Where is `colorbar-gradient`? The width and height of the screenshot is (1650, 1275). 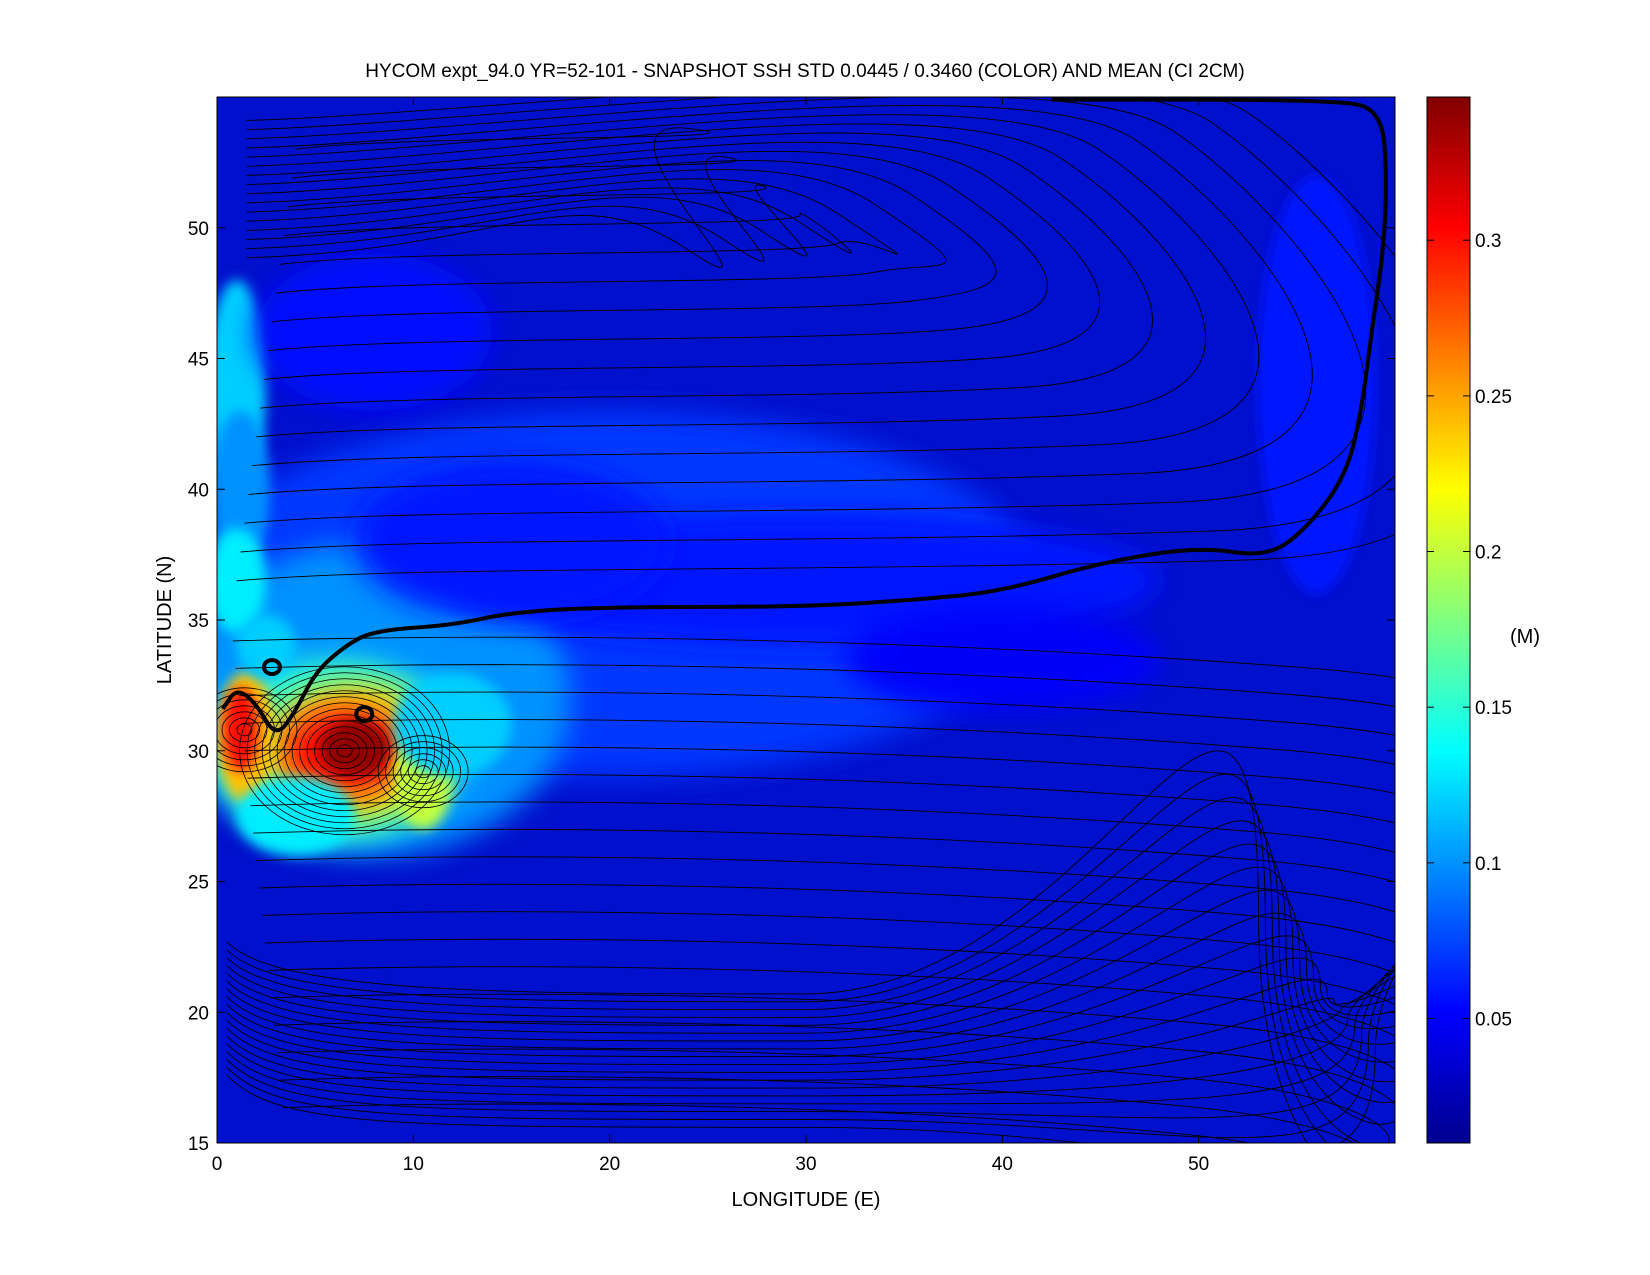 colorbar-gradient is located at coordinates (1448, 620).